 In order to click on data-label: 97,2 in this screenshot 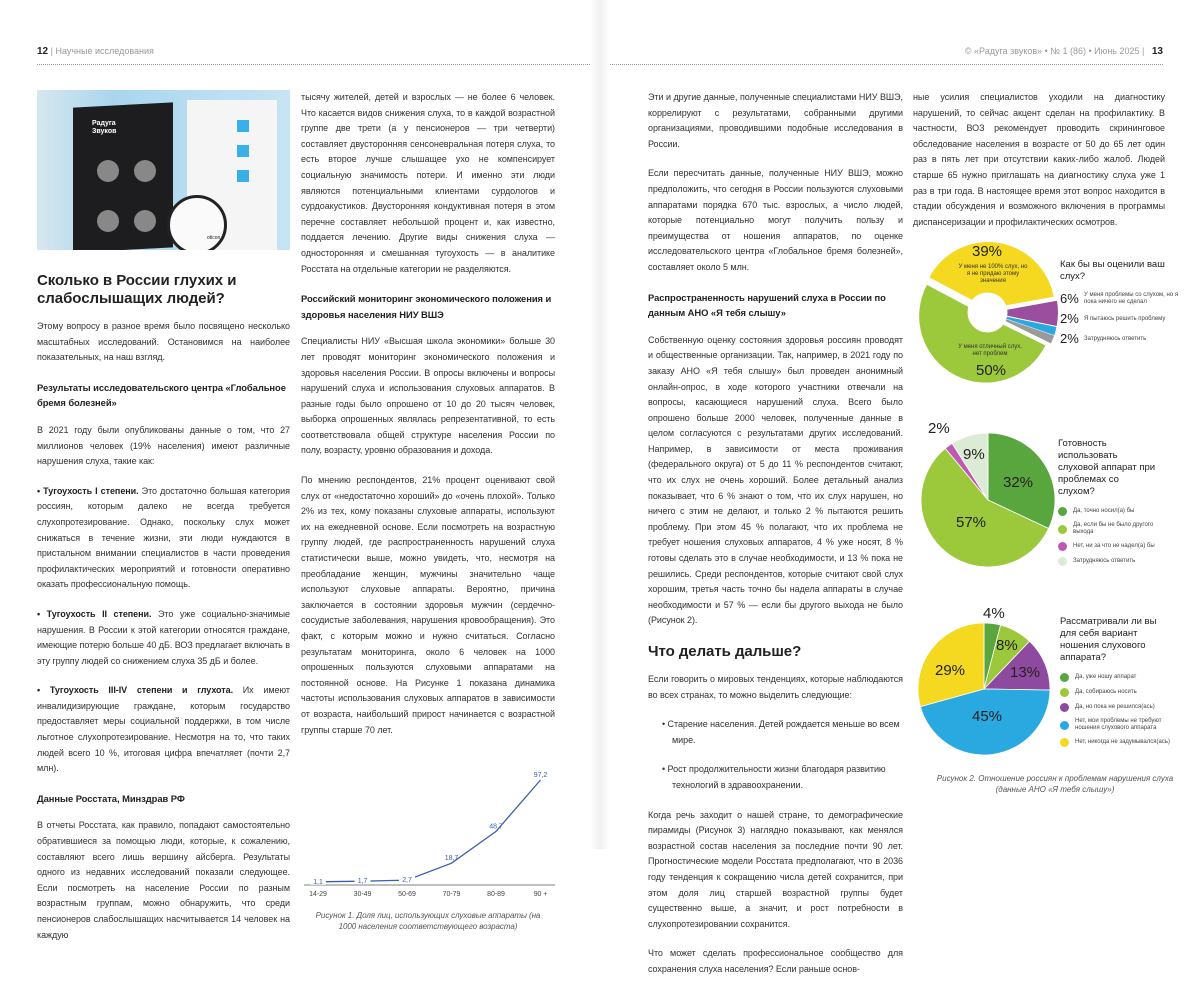, I will do `click(541, 775)`.